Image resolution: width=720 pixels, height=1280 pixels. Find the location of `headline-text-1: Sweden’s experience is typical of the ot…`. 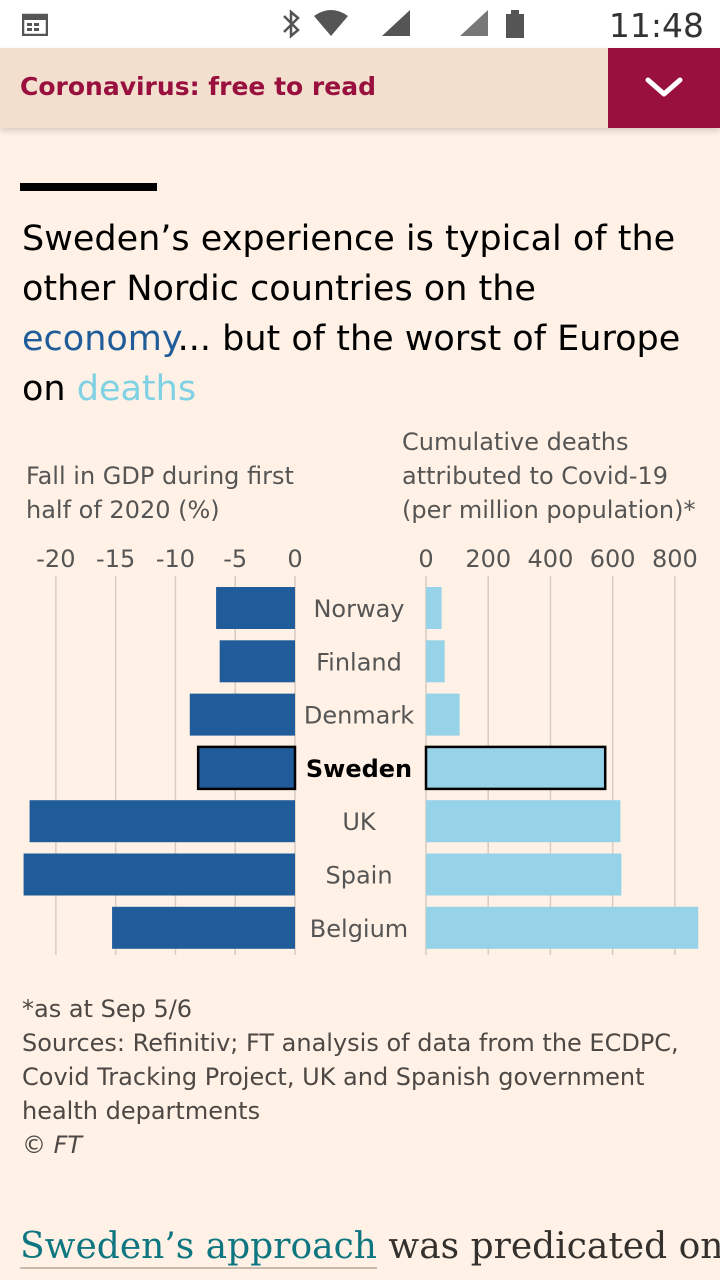

headline-text-1: Sweden’s experience is typical of the ot… is located at coordinates (349, 264).